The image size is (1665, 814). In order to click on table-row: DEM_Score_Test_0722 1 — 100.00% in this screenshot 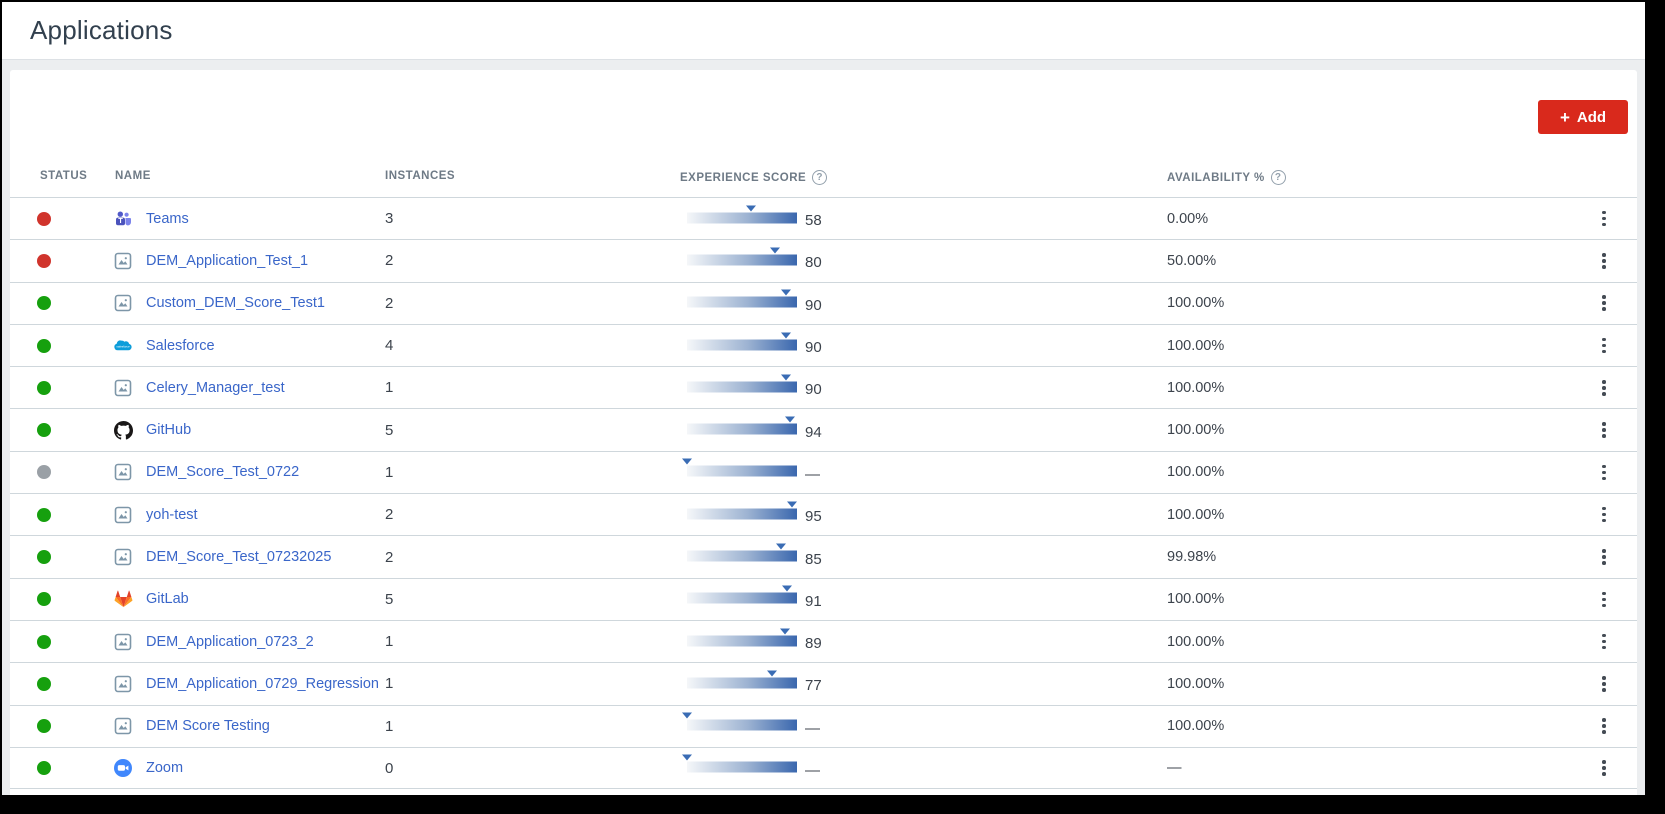, I will do `click(823, 471)`.